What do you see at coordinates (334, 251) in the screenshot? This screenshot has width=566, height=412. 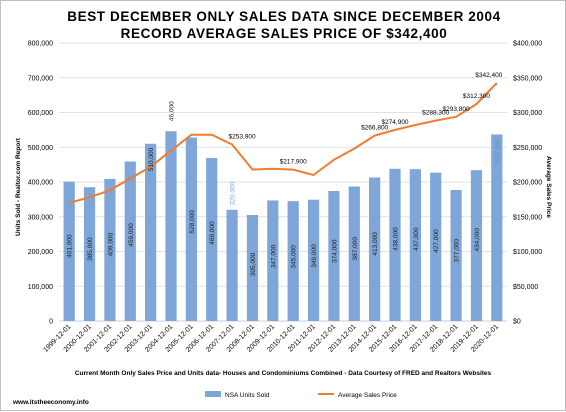 I see `bar-value-label: 374,000` at bounding box center [334, 251].